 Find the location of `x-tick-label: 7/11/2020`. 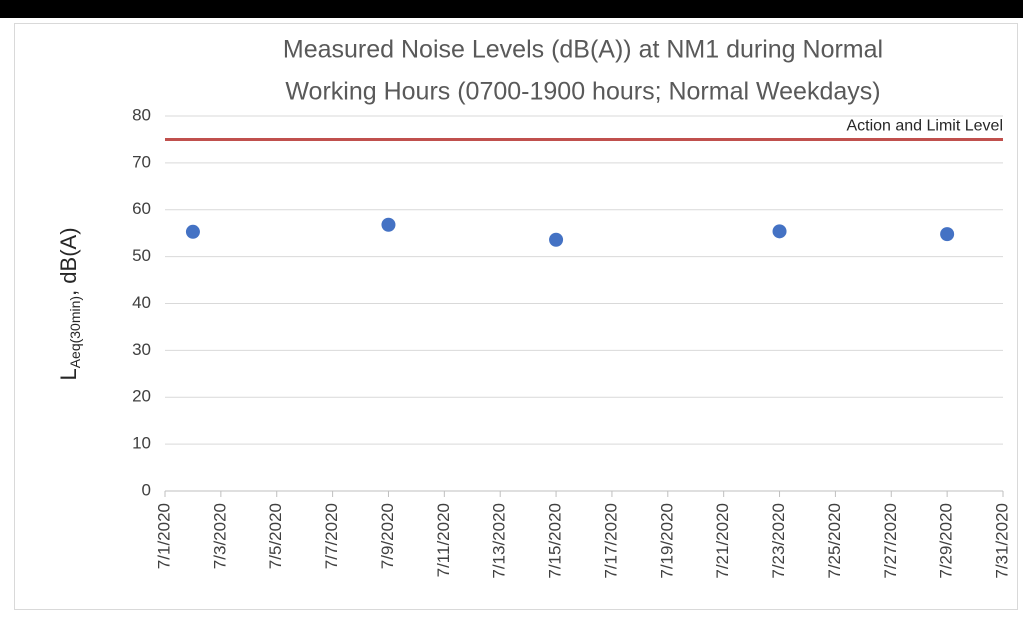

x-tick-label: 7/11/2020 is located at coordinates (443, 540).